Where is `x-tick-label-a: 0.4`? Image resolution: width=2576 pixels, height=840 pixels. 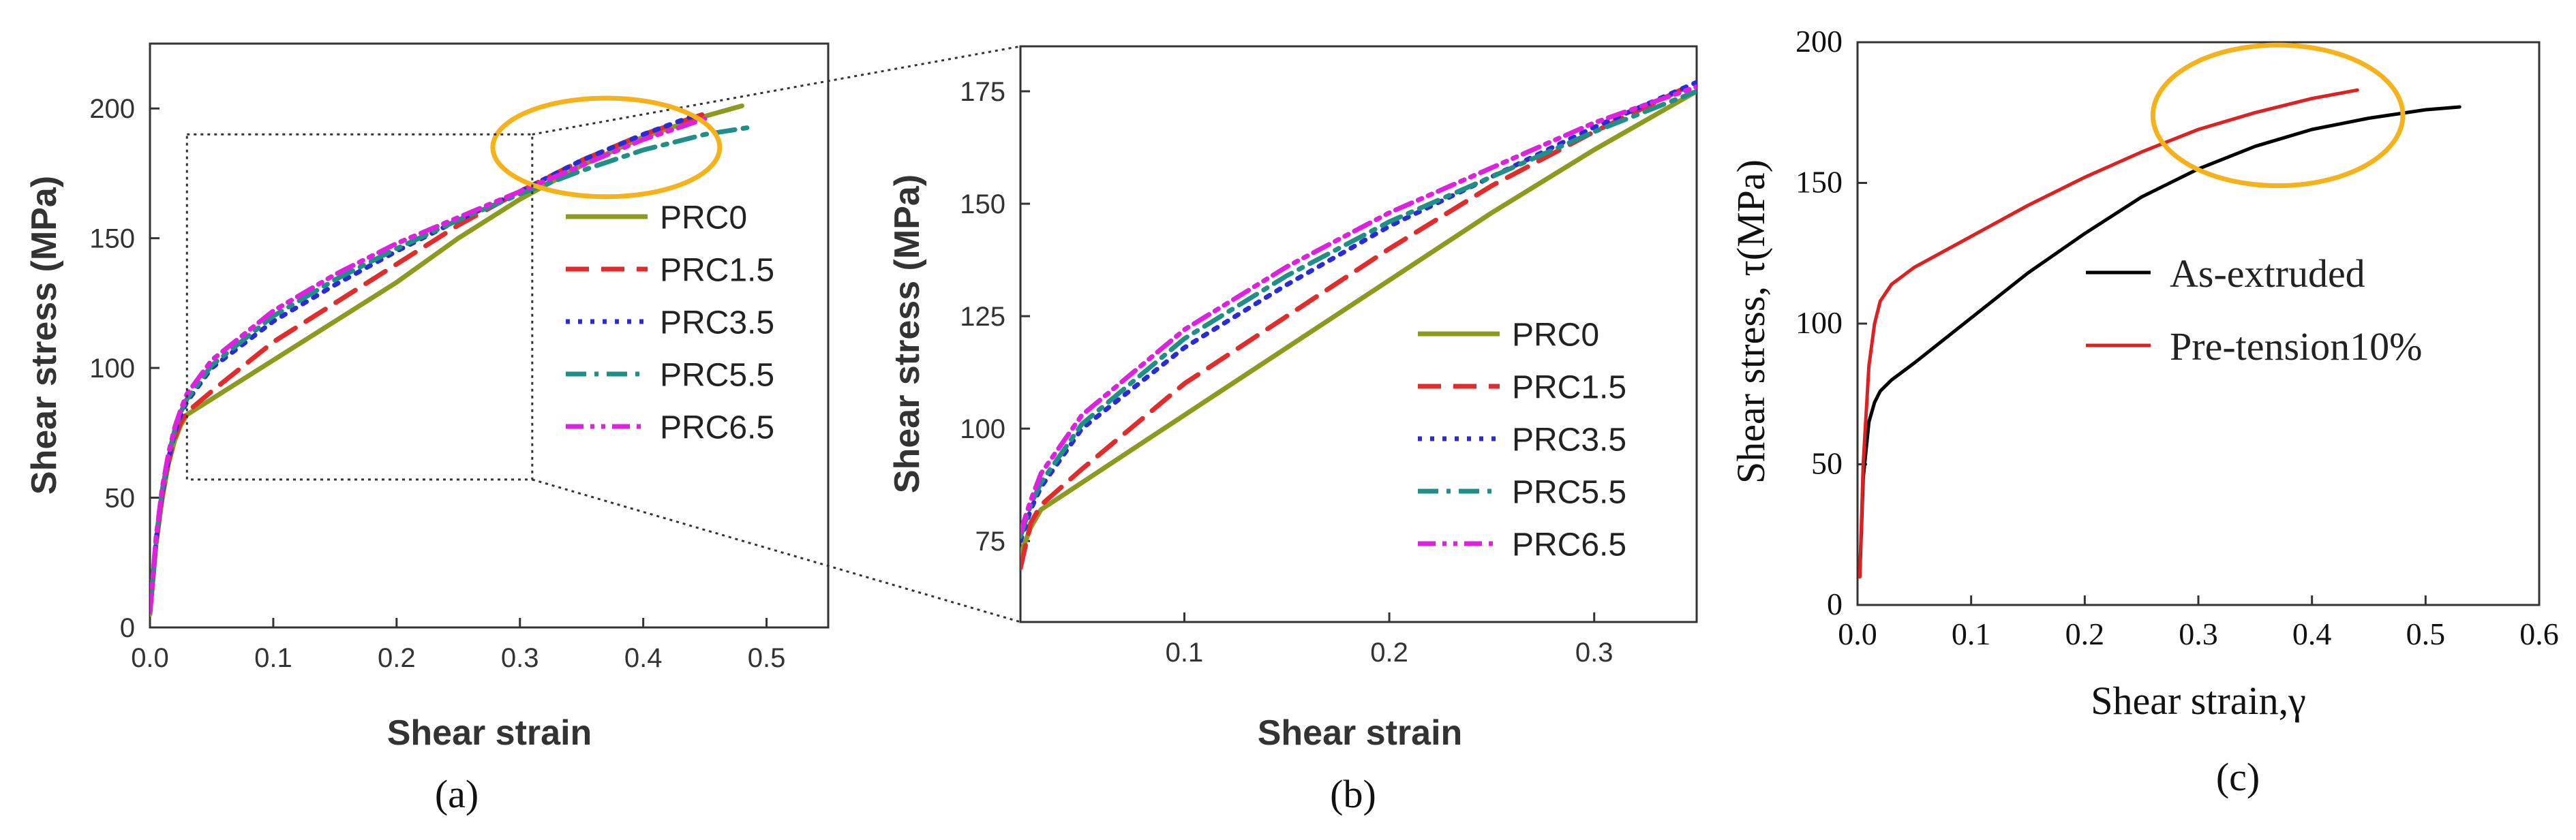 x-tick-label-a: 0.4 is located at coordinates (644, 658).